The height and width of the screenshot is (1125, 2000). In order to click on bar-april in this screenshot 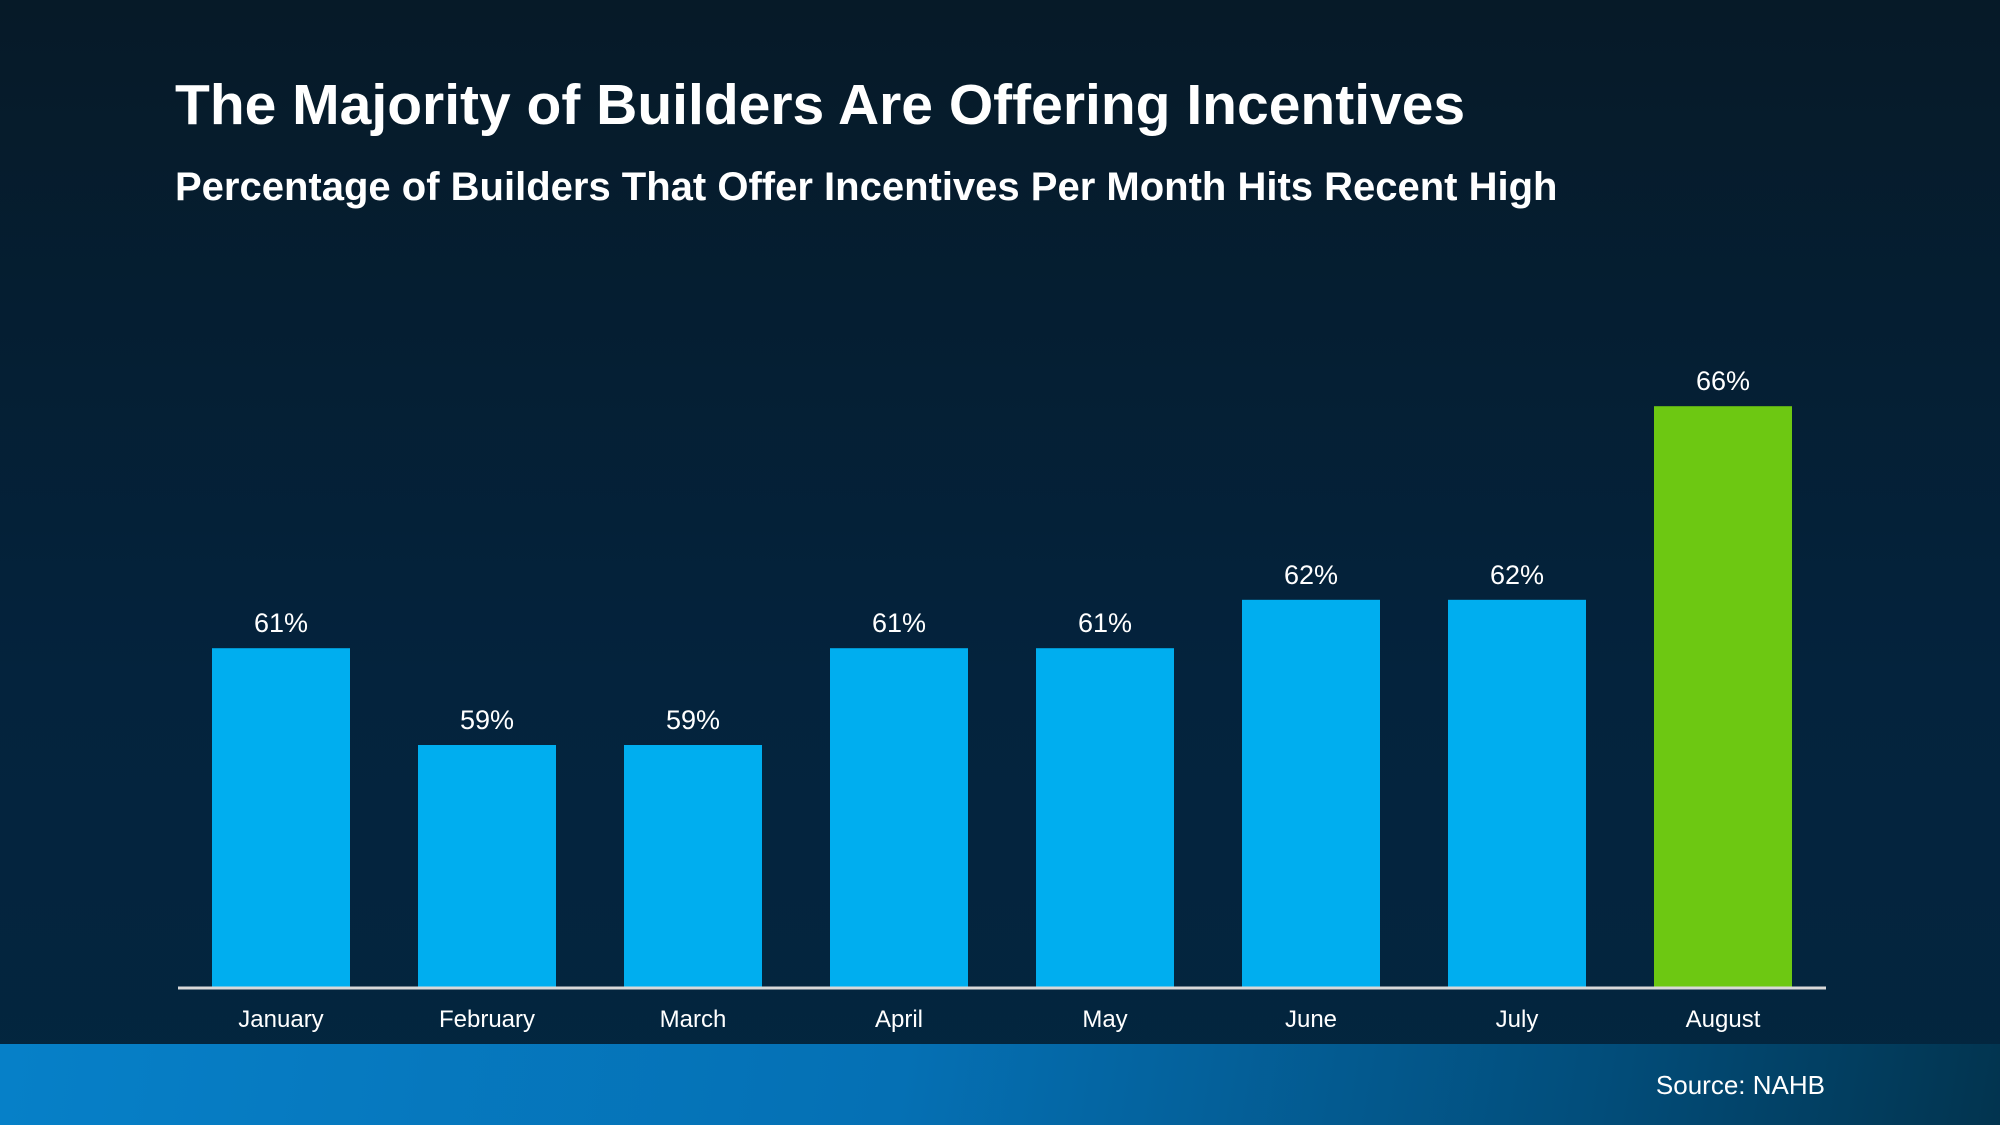, I will do `click(899, 817)`.